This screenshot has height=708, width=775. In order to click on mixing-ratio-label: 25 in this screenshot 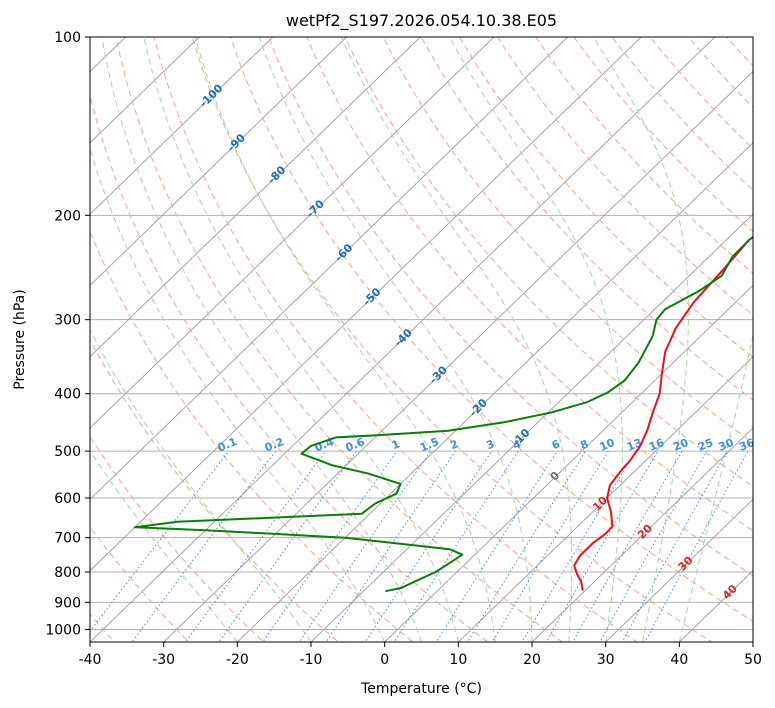, I will do `click(705, 445)`.